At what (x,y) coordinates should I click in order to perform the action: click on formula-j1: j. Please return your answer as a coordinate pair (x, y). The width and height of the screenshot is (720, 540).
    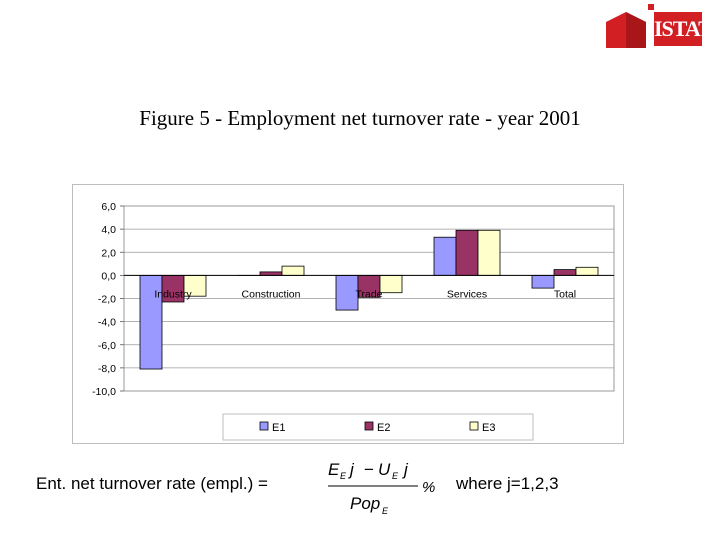
    Looking at the image, I should click on (351, 469).